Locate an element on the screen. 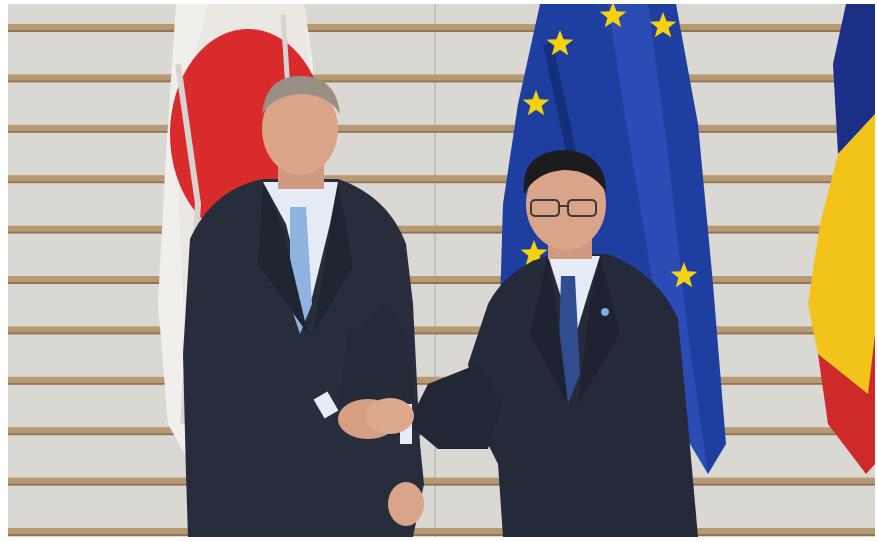 Image resolution: width=877 pixels, height=542 pixels. eu-flag-stars is located at coordinates (609, 146).